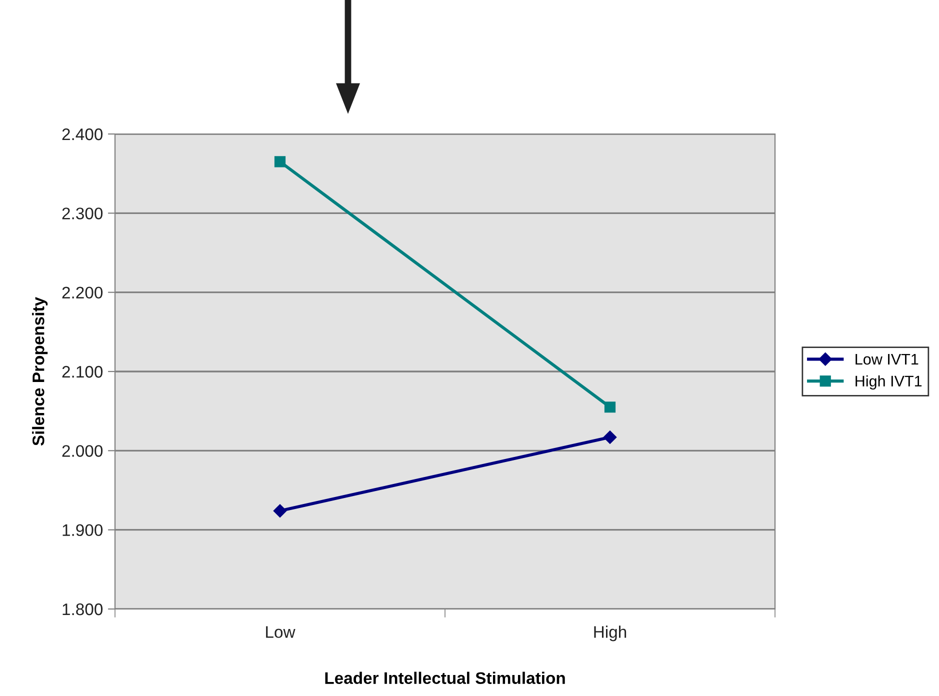  I want to click on y-tick-label: 2.400, so click(82, 134).